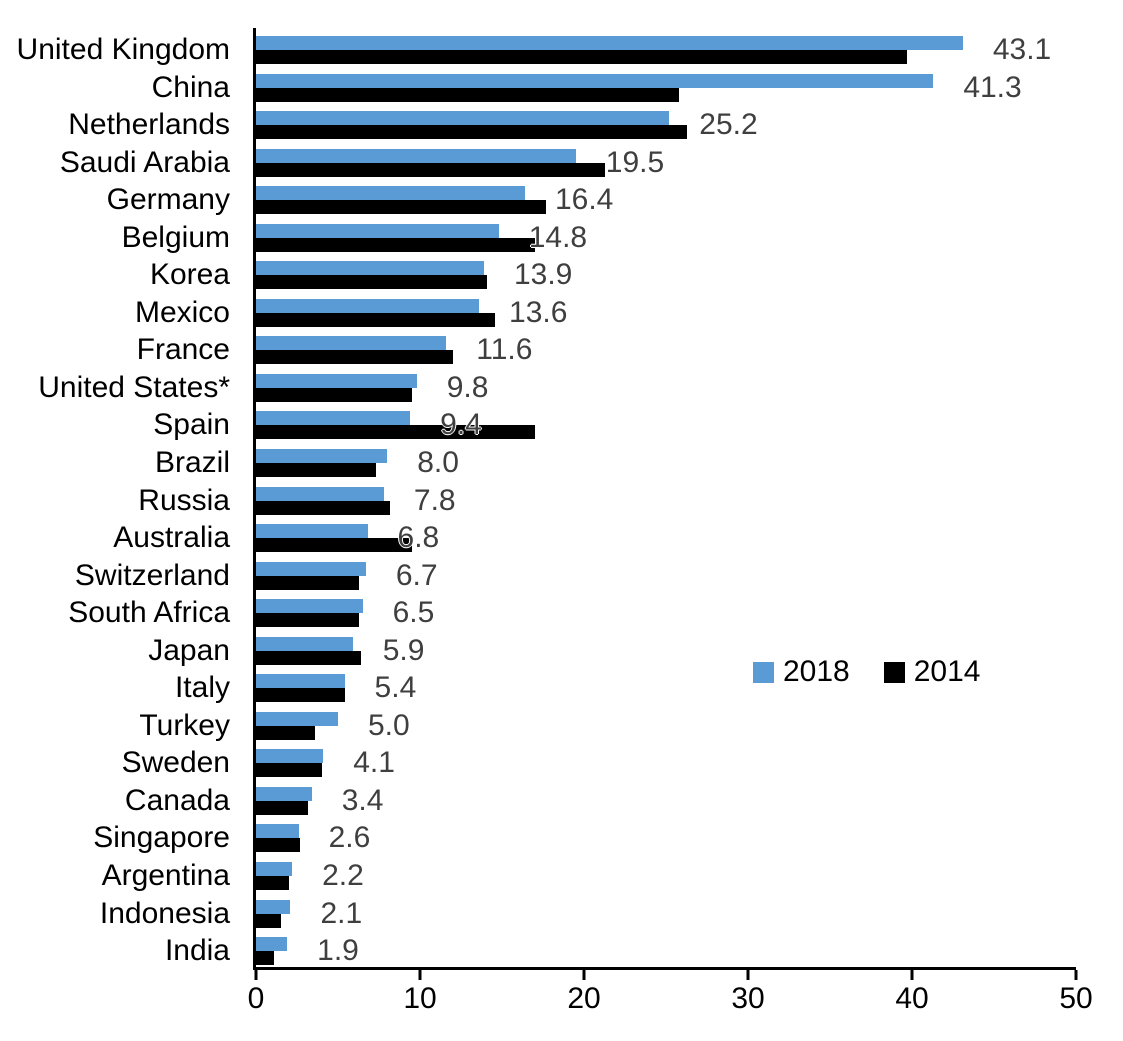  I want to click on category-label: United Kingdom, so click(123, 49).